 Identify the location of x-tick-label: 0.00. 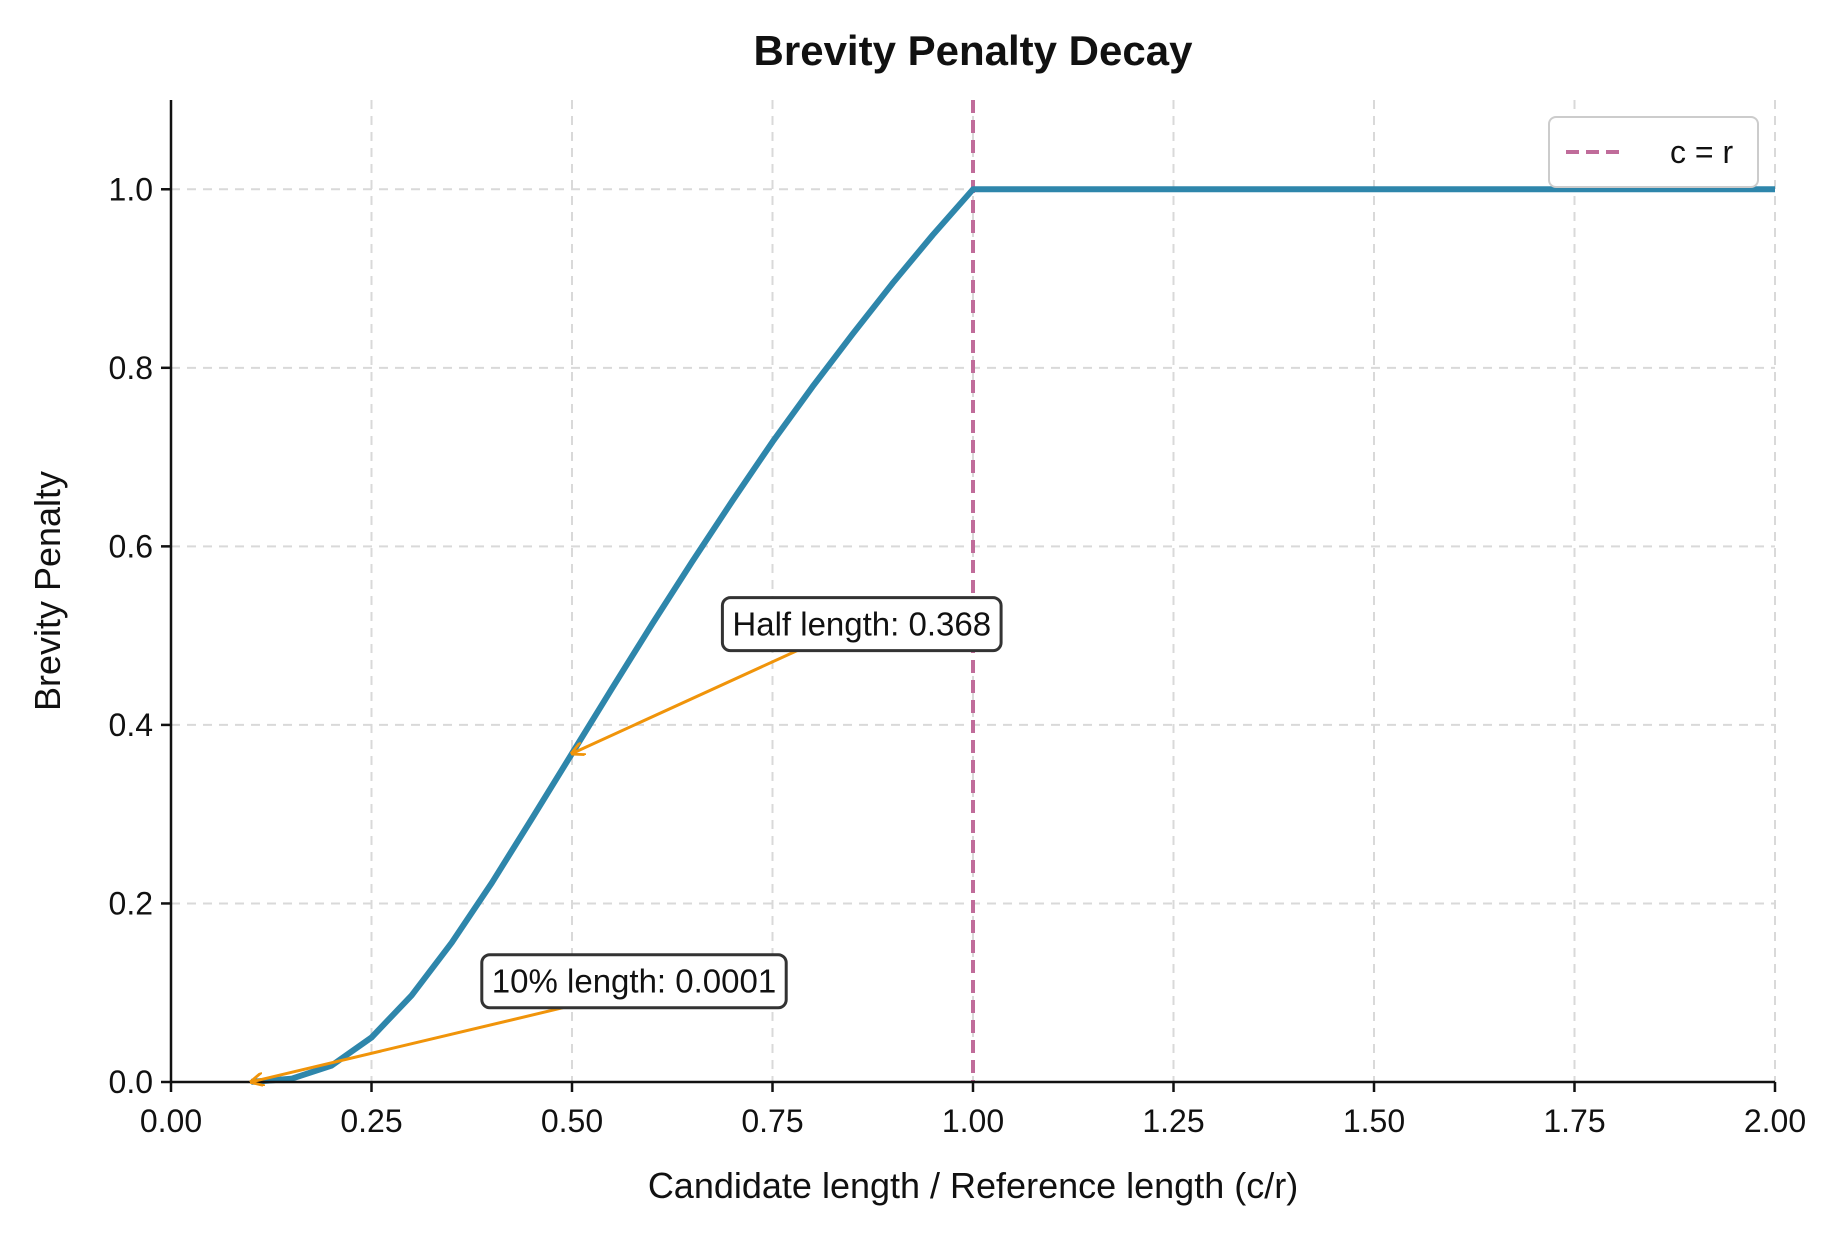
(171, 1121).